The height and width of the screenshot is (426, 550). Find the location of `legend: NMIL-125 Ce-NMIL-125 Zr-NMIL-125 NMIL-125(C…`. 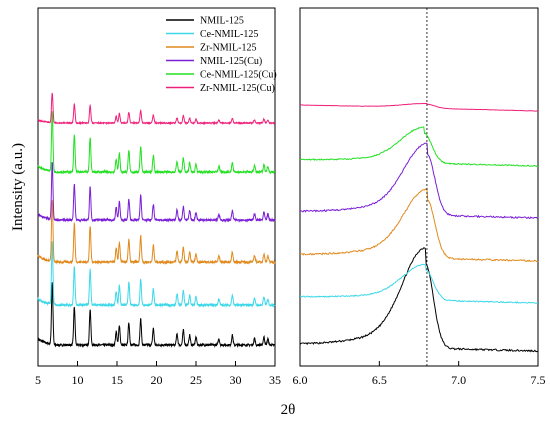

legend: NMIL-125 Ce-NMIL-125 Zr-NMIL-125 NMIL-125(C… is located at coordinates (221, 55).